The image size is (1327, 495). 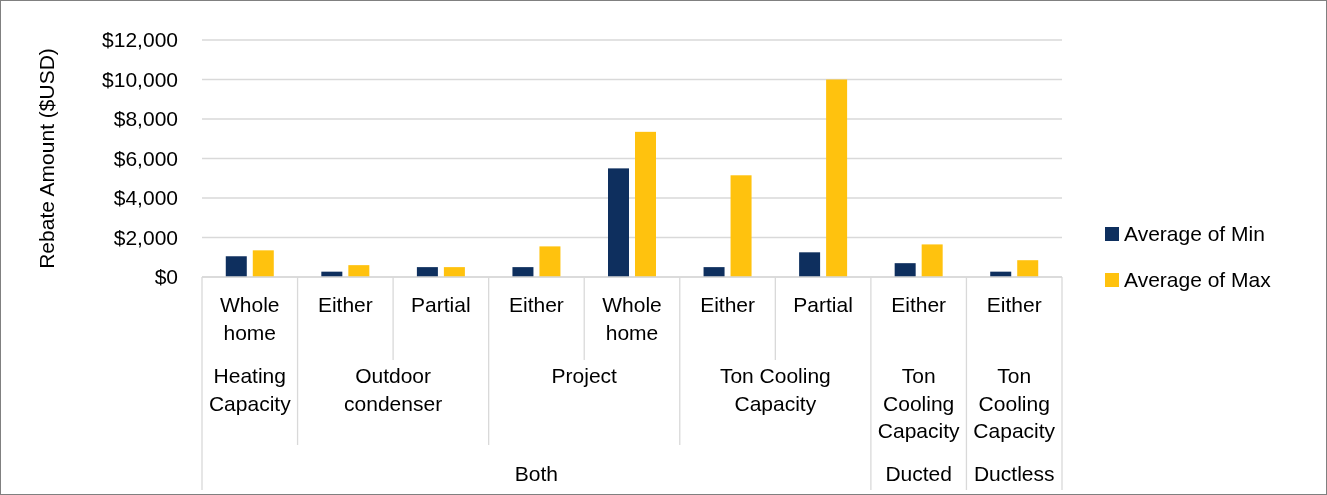 What do you see at coordinates (536, 474) in the screenshot?
I see `text: Both` at bounding box center [536, 474].